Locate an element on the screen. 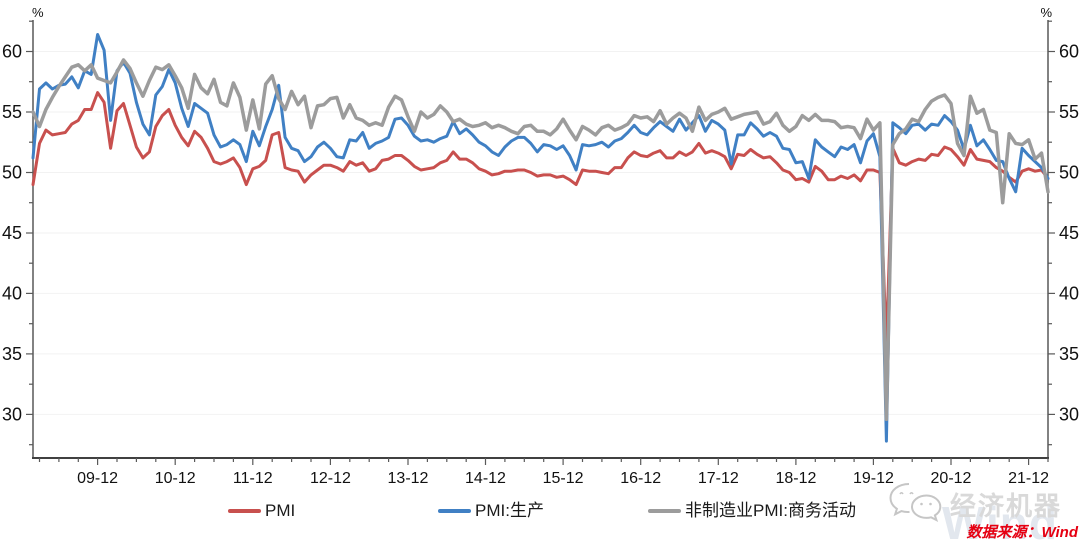  x-tick-label: 18-12 is located at coordinates (795, 478).